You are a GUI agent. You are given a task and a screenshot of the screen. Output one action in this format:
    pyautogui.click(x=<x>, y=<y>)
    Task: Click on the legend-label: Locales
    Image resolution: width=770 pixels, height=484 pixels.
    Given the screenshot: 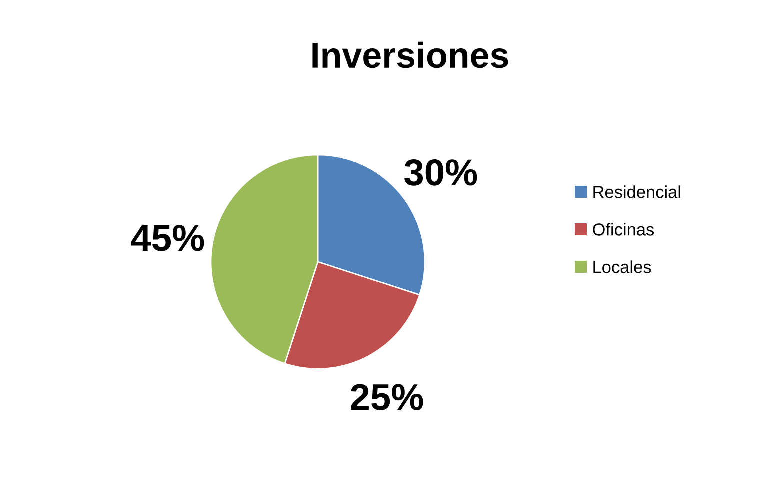 What is the action you would take?
    pyautogui.click(x=623, y=267)
    